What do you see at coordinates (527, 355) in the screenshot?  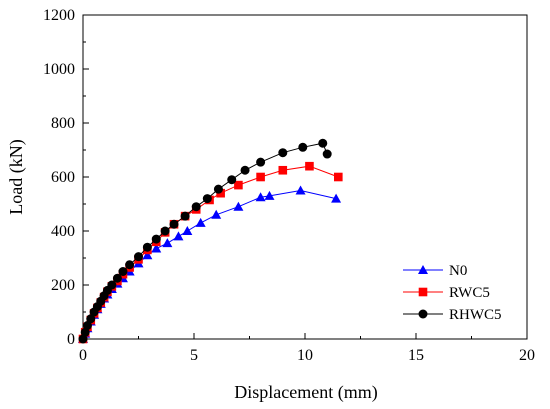 I see `x-tick-label: 20` at bounding box center [527, 355].